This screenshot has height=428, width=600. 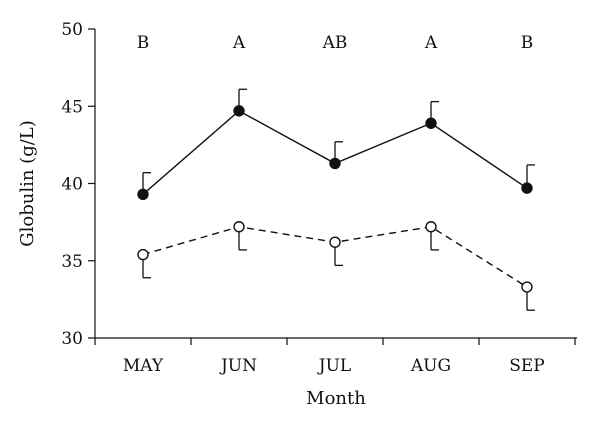 I want to click on y-tick-label: 35, so click(x=72, y=262).